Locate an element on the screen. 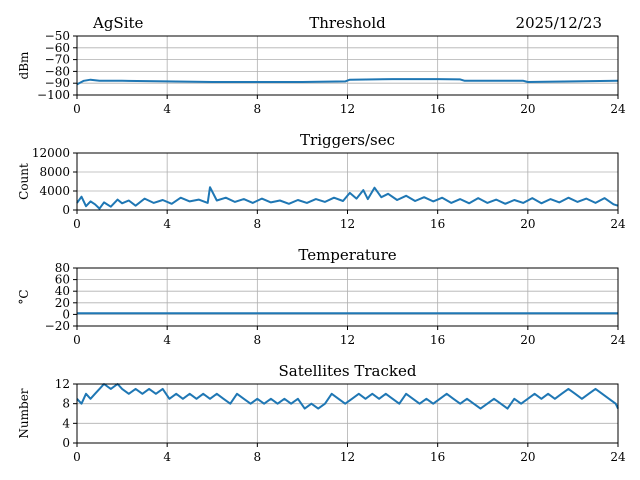 Image resolution: width=640 pixels, height=480 pixels. y-tick-label: 4000 is located at coordinates (54, 191).